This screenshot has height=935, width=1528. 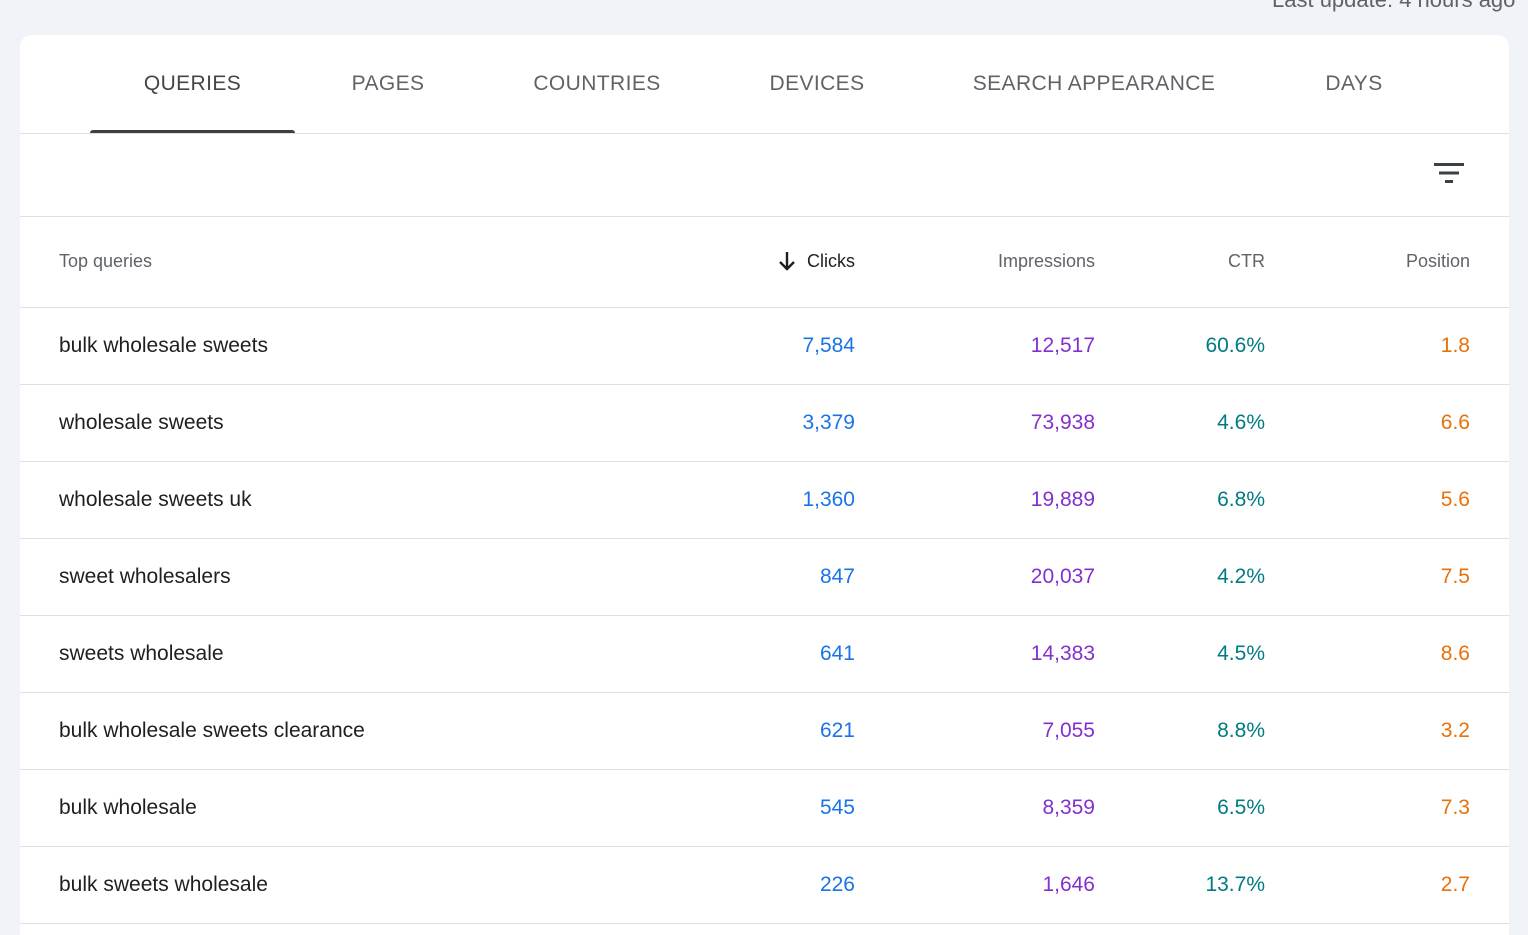 I want to click on last-update-text: Last update: 4 hours ago, so click(x=1393, y=7).